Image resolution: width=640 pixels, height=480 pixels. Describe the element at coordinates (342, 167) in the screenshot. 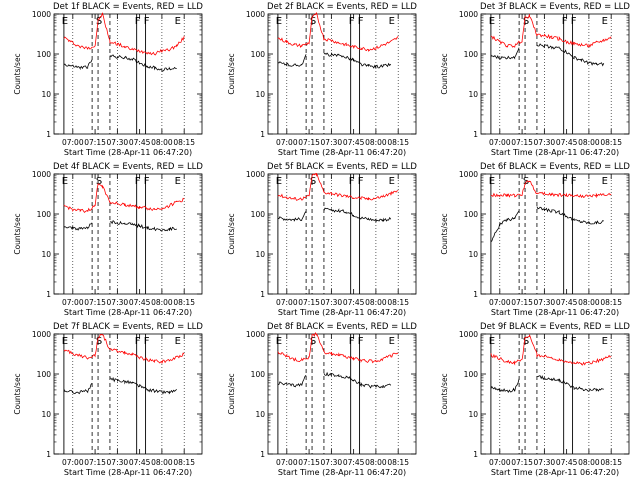

I see `panel-title: Det 5f BLACK = Events, RED = LLD` at that location.